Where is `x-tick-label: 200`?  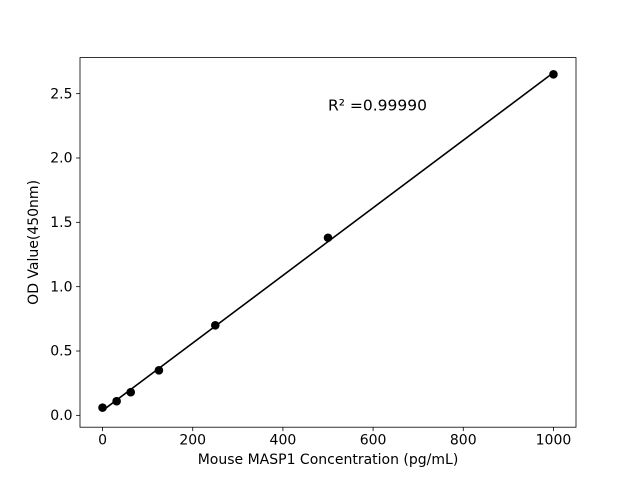 x-tick-label: 200 is located at coordinates (192, 440).